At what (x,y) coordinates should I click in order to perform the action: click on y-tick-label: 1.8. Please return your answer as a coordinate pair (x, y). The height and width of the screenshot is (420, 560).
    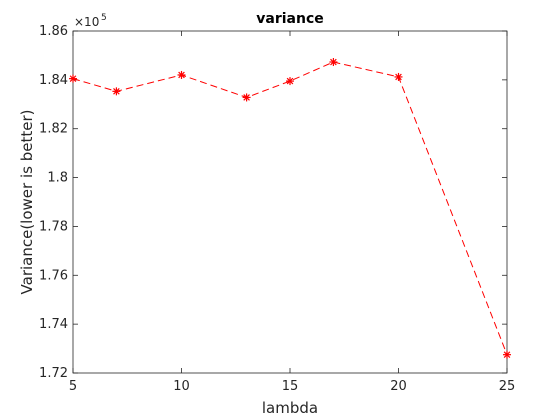
    Looking at the image, I should click on (57, 178).